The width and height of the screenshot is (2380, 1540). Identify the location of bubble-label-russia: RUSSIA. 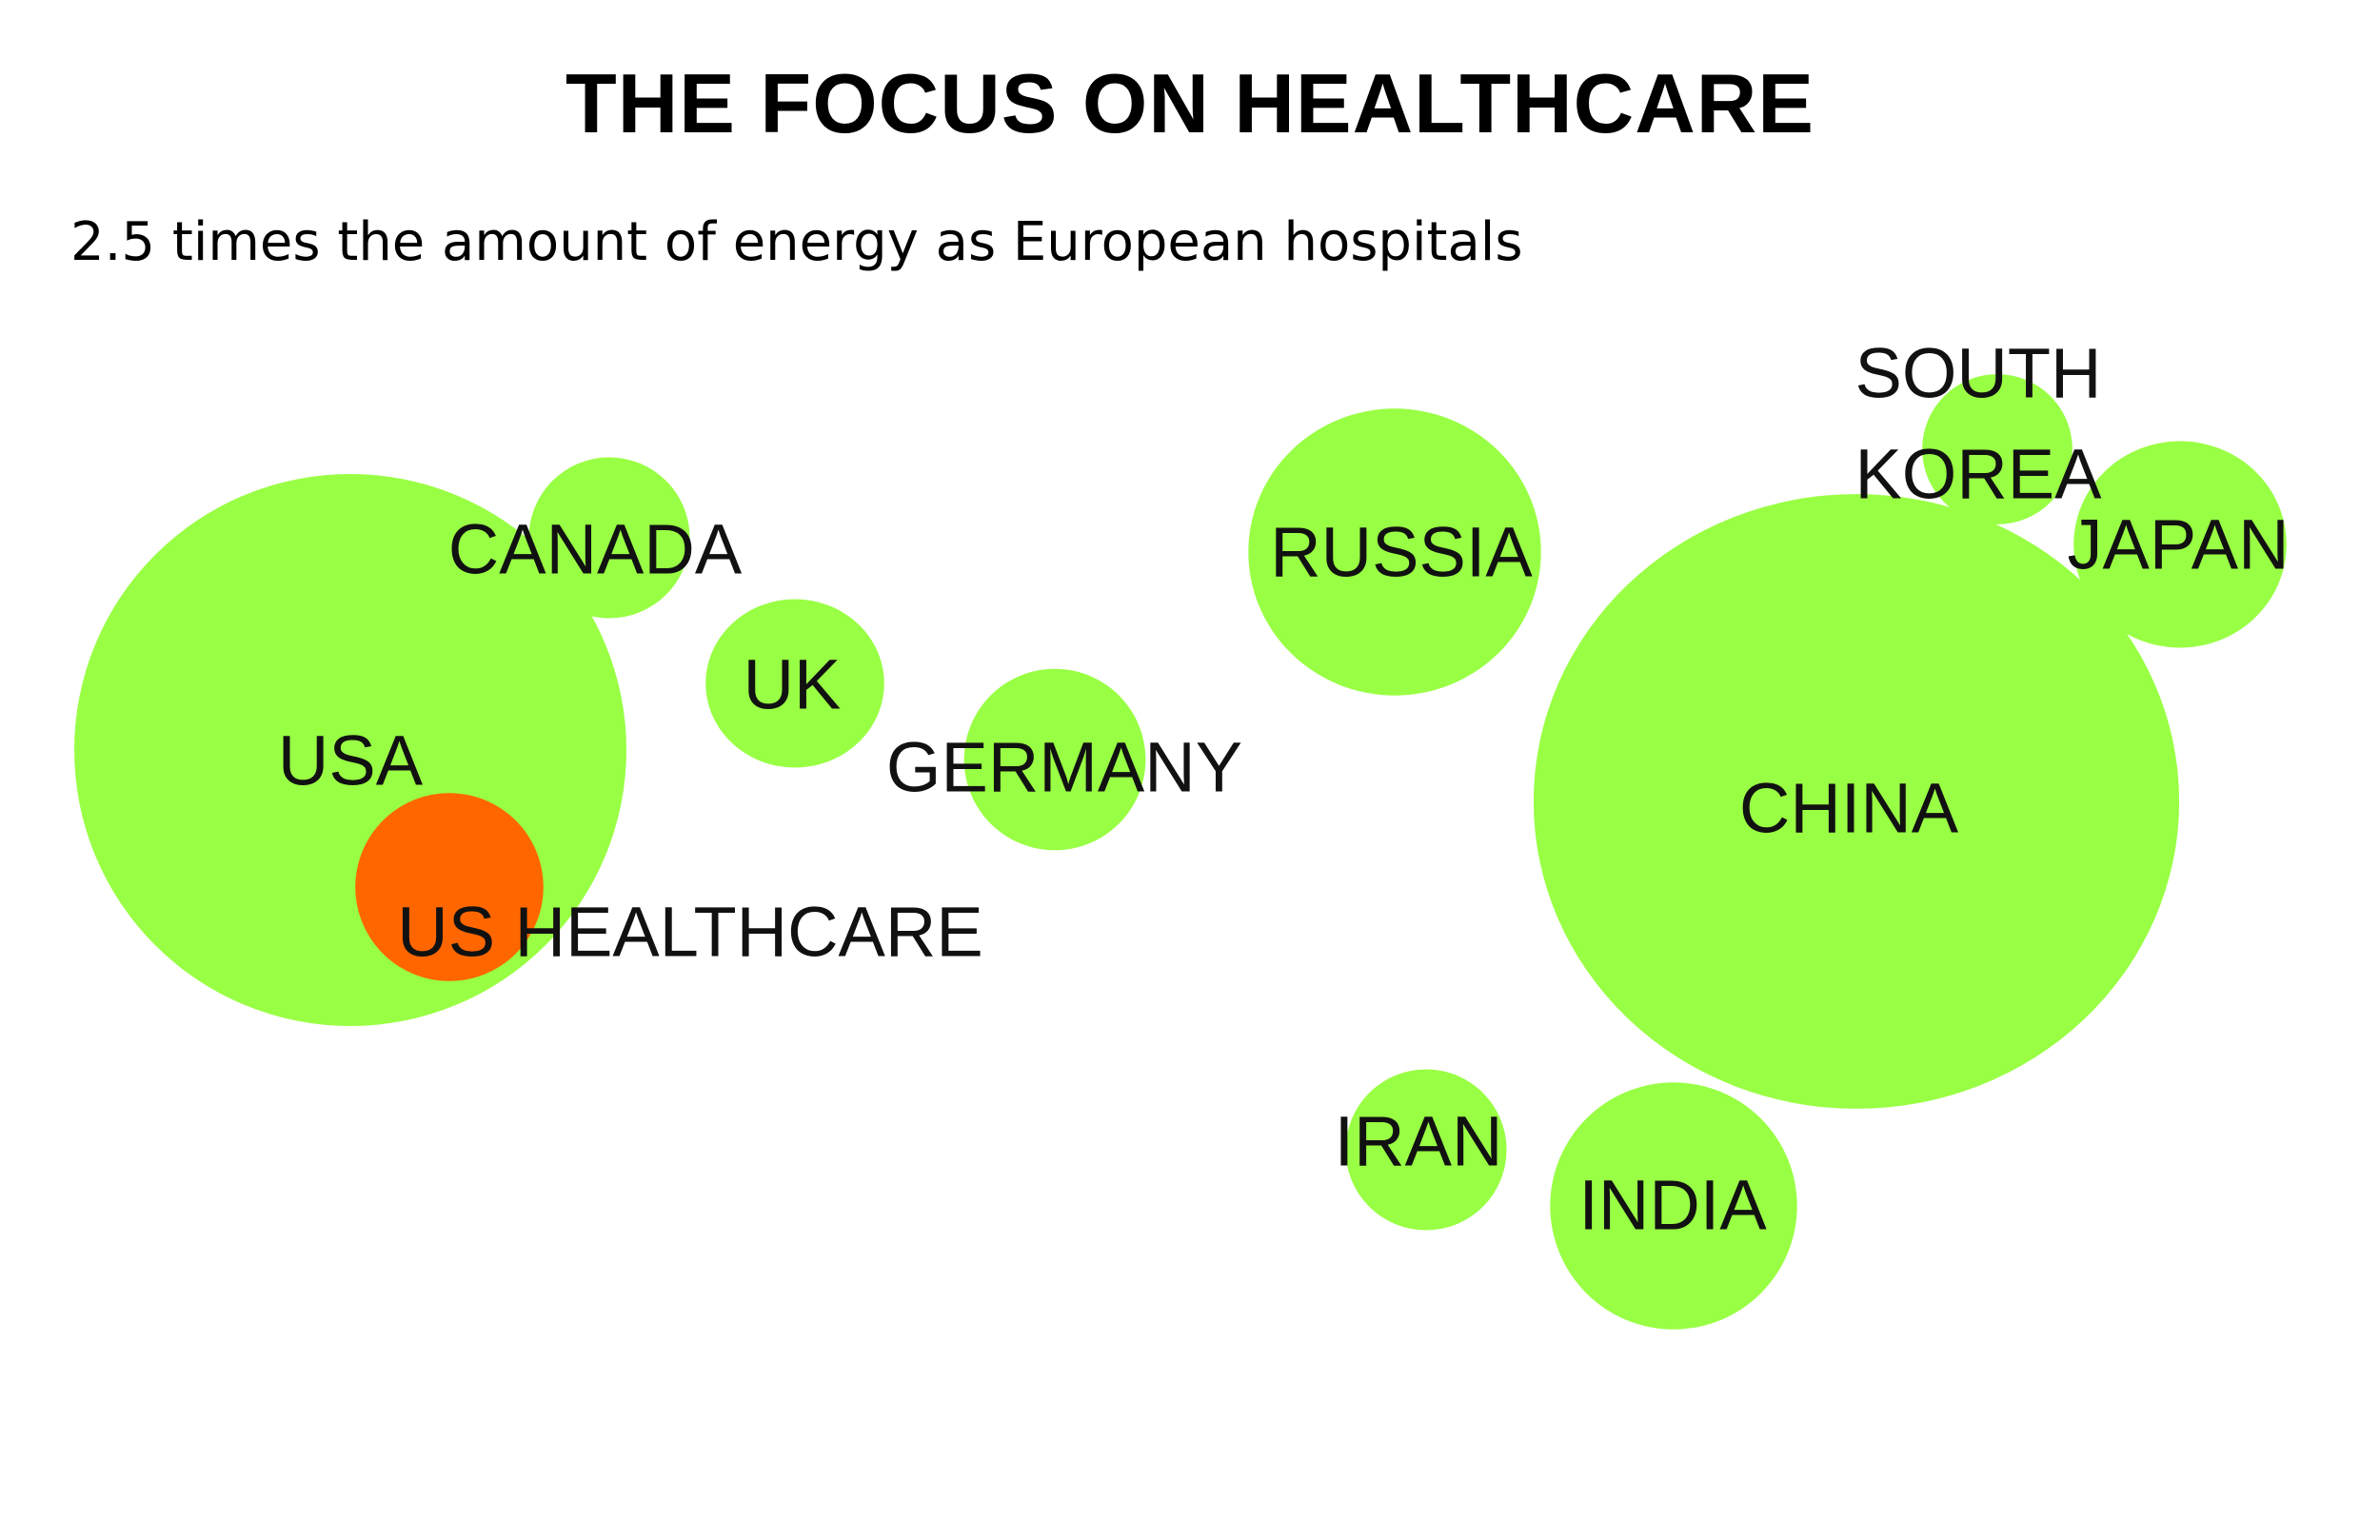
(1401, 552).